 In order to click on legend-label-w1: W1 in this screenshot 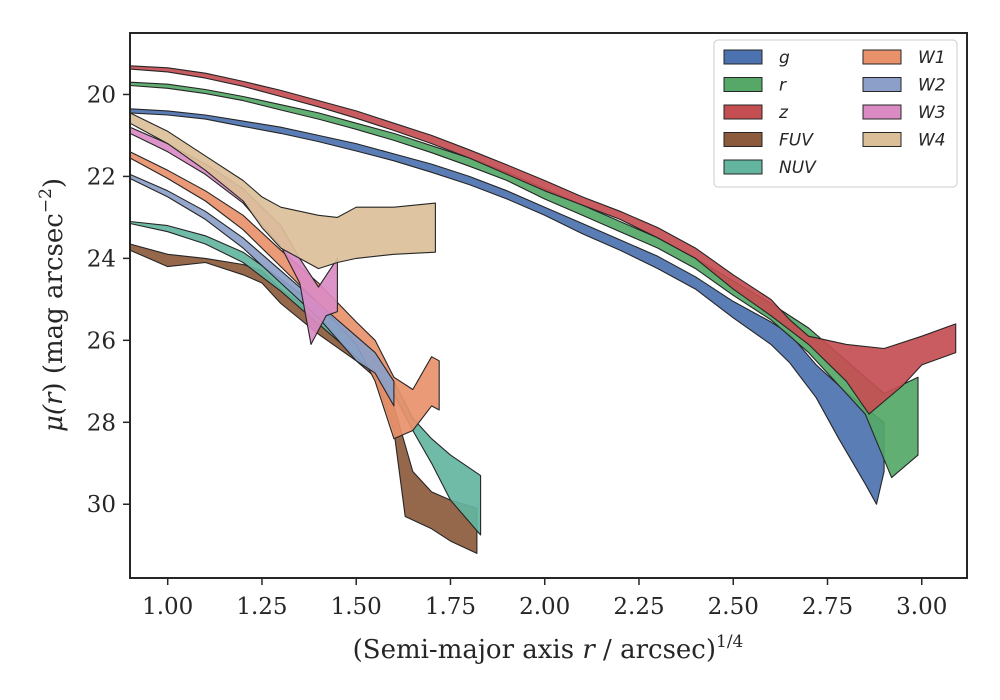, I will do `click(932, 58)`.